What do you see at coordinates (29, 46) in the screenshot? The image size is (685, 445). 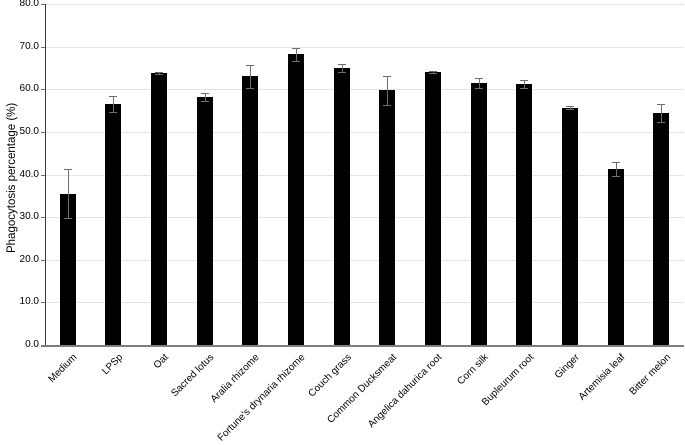 I see `y-tick-label: 70.0` at bounding box center [29, 46].